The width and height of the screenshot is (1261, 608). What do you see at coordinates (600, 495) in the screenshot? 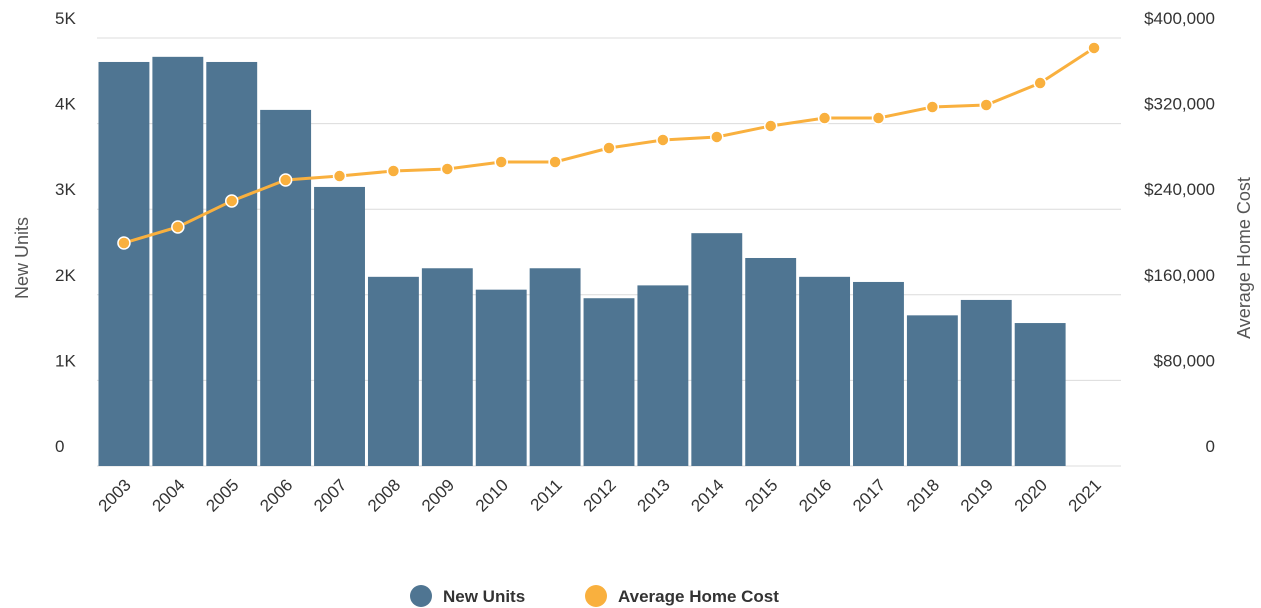
I see `x-tick-label: 2012` at bounding box center [600, 495].